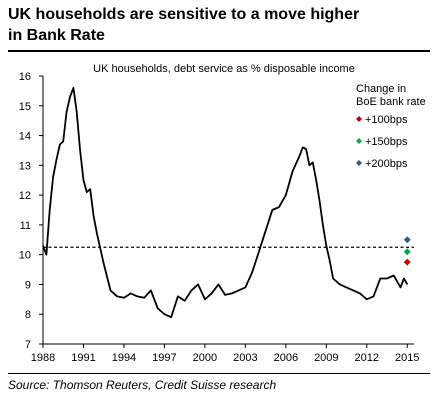 Image resolution: width=438 pixels, height=409 pixels. What do you see at coordinates (326, 358) in the screenshot?
I see `x-tick-label: 2009` at bounding box center [326, 358].